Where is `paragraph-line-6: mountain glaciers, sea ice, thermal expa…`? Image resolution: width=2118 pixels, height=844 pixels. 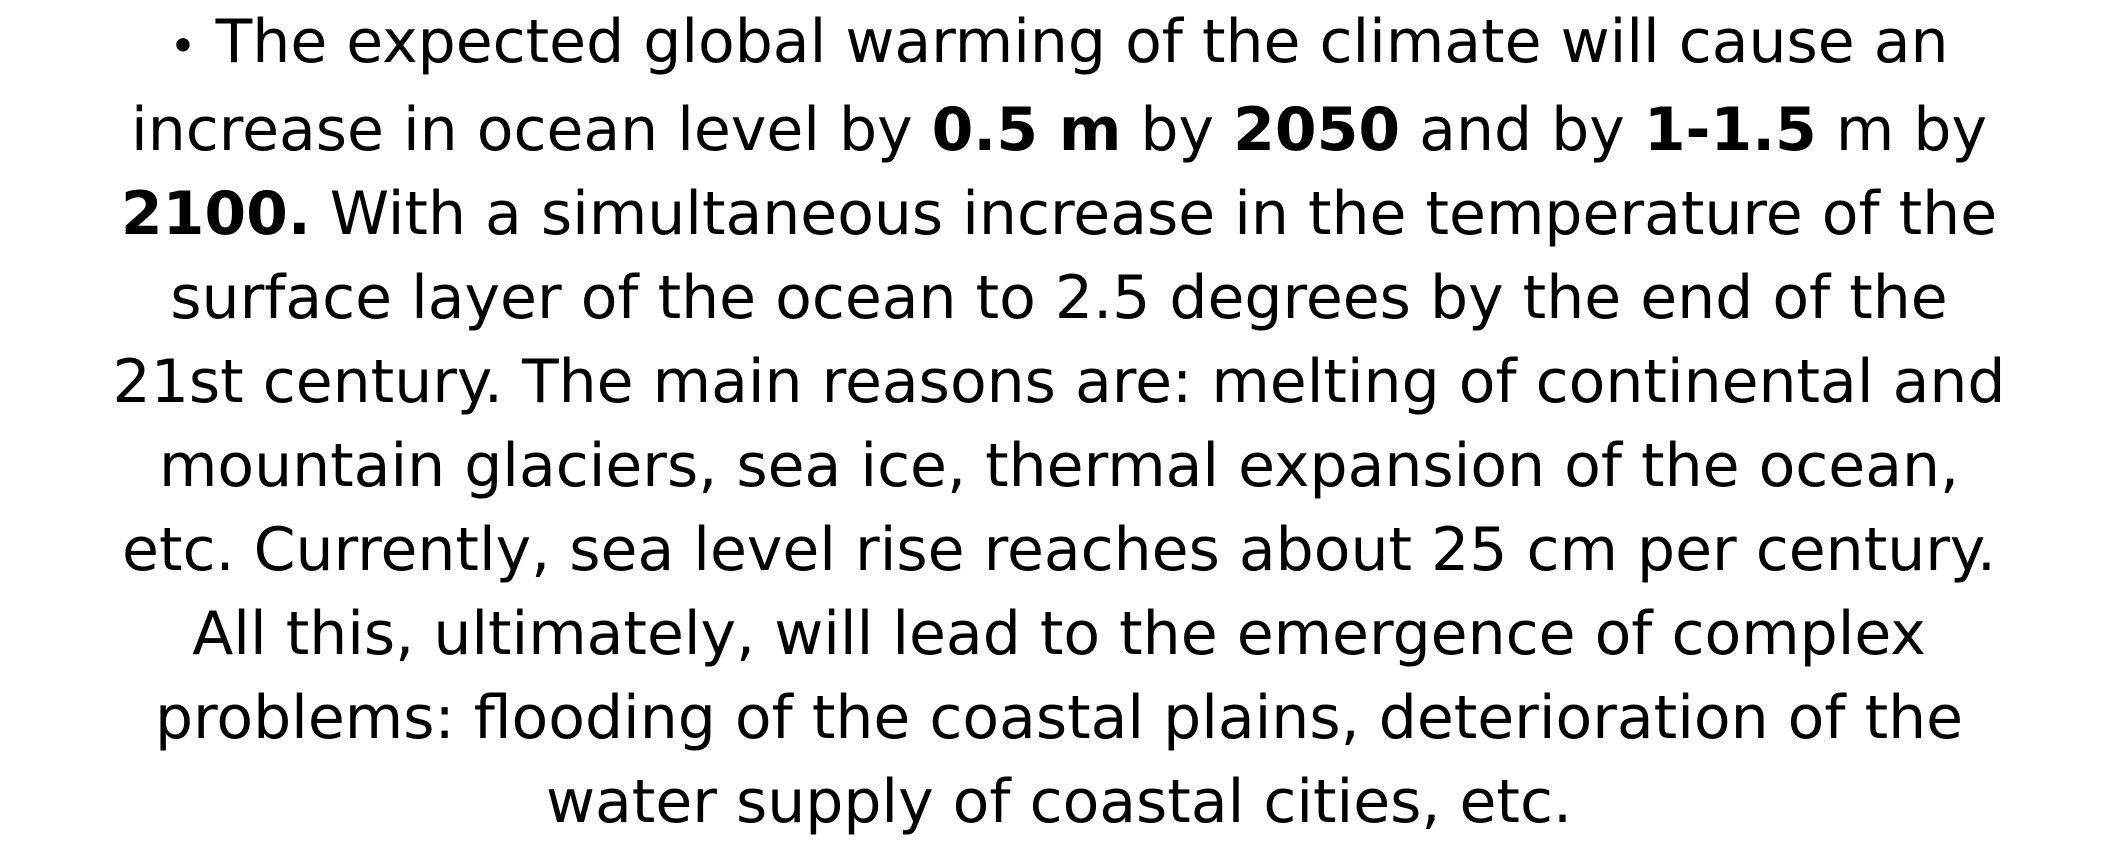
paragraph-line-6: mountain glaciers, sea ice, thermal expa… is located at coordinates (1059, 466).